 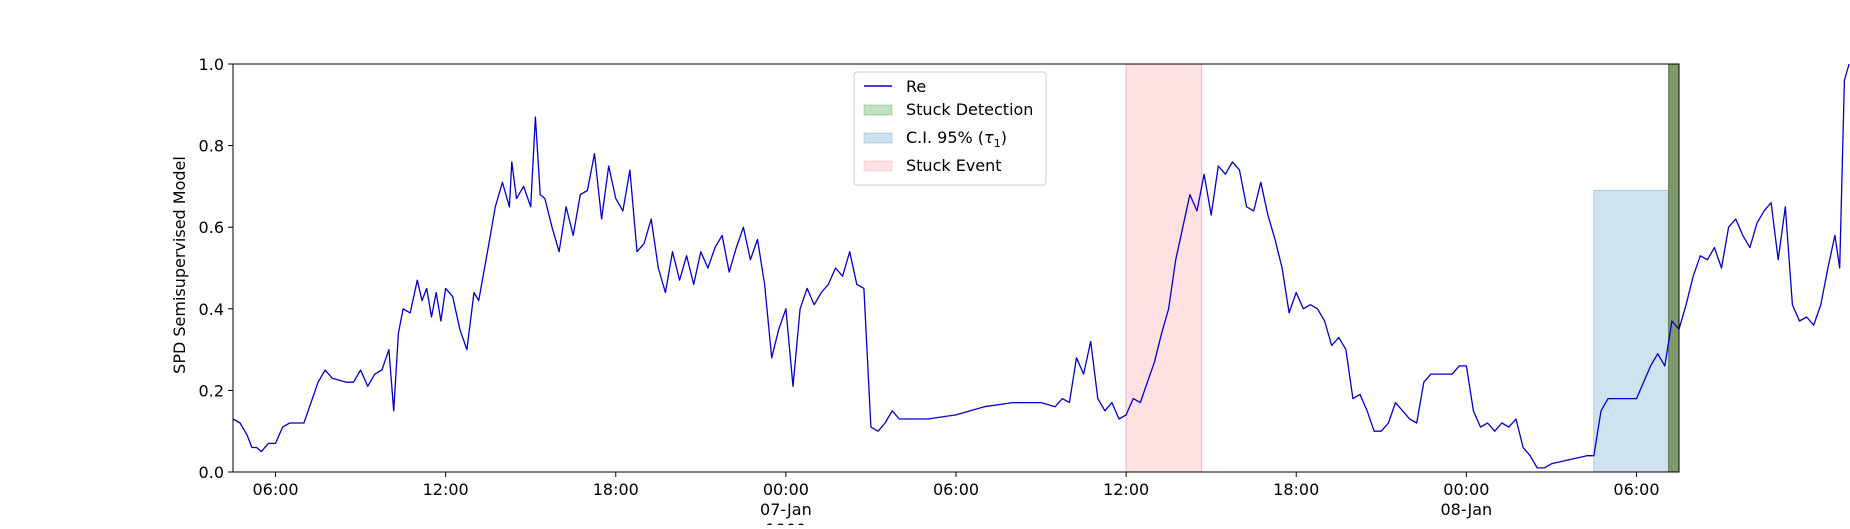 I want to click on legend-label-re: Re, so click(x=916, y=86).